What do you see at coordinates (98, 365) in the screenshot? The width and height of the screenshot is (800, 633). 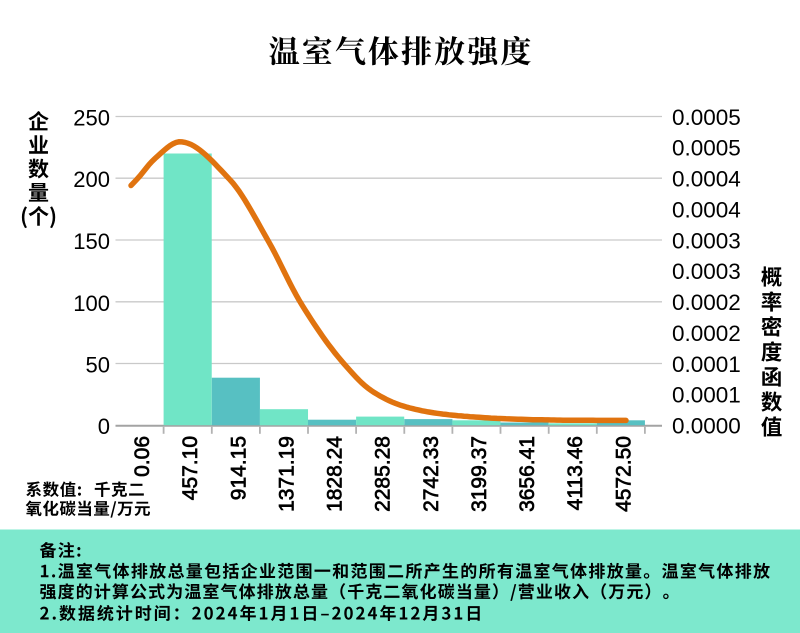 I see `svg-text: 50` at bounding box center [98, 365].